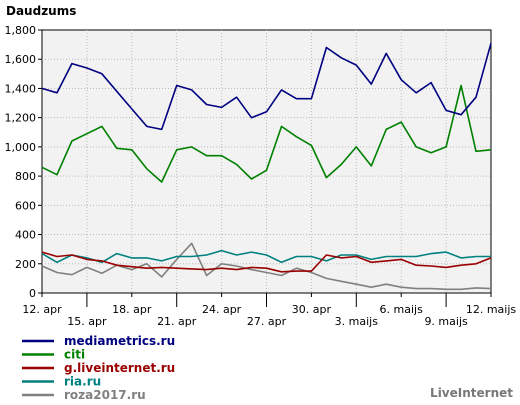 The height and width of the screenshot is (405, 520). I want to click on x-tick-label: 30. apr, so click(312, 309).